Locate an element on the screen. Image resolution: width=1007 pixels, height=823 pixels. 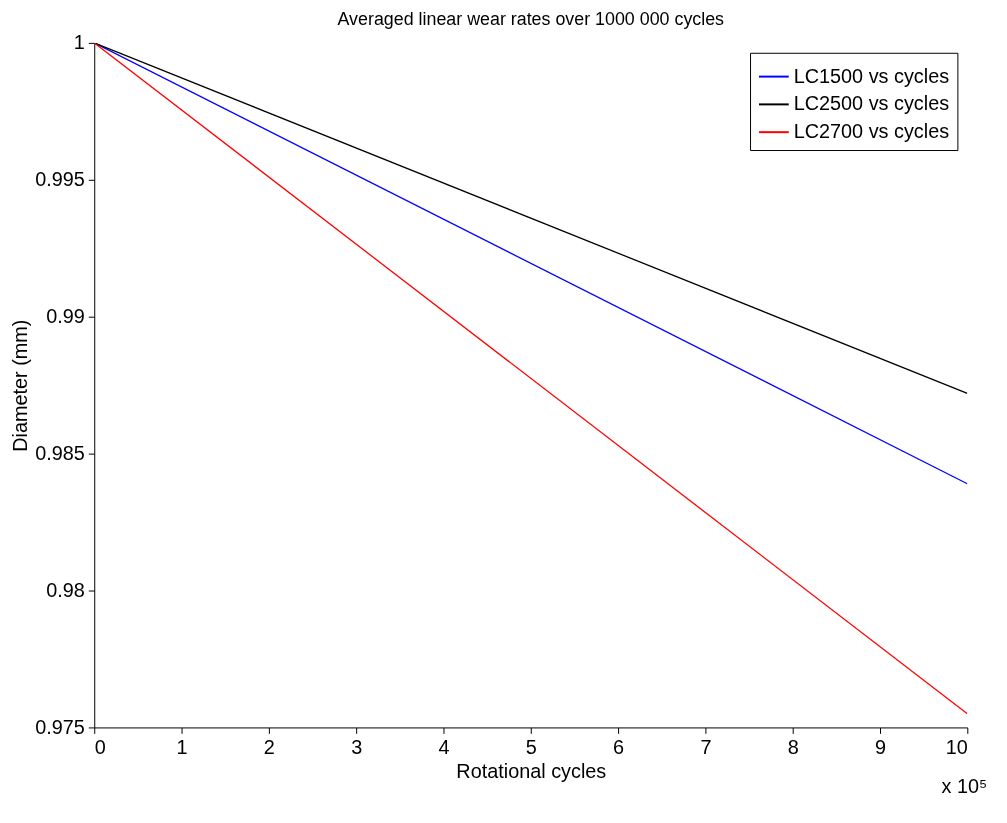
x-tick-label: 6 is located at coordinates (619, 746).